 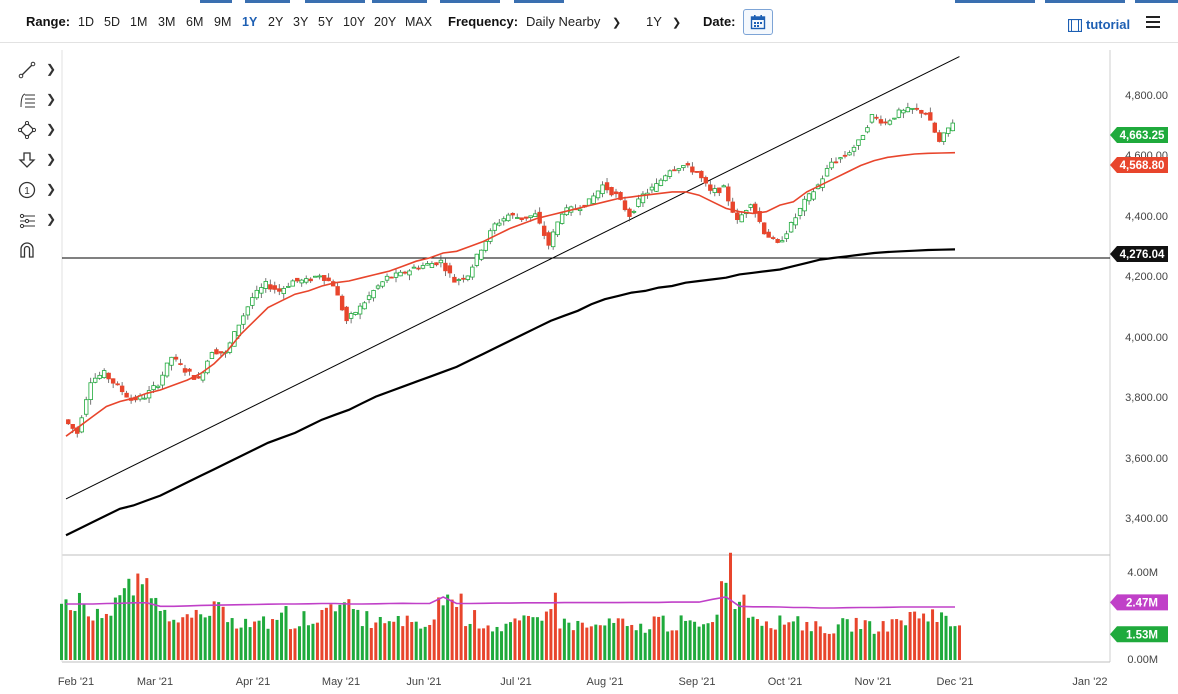 I want to click on time-tick: May '21, so click(x=341, y=682).